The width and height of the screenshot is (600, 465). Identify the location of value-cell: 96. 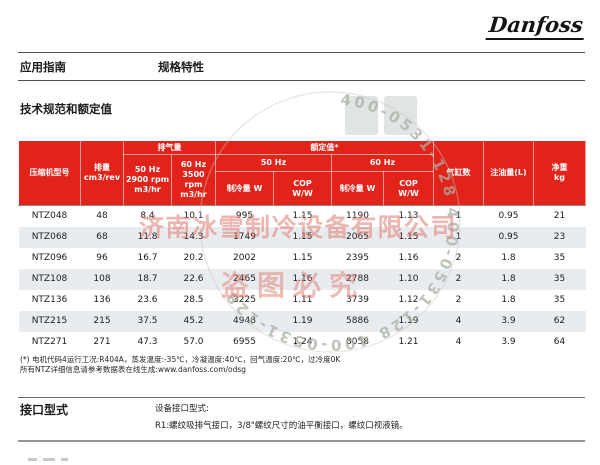
(102, 258).